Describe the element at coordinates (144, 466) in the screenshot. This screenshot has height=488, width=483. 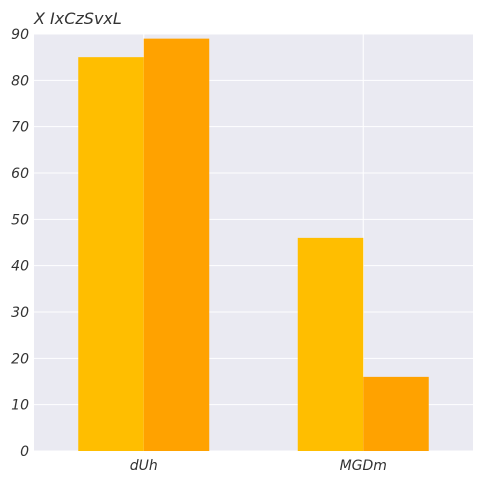
I see `x-tick-label: dUh` at that location.